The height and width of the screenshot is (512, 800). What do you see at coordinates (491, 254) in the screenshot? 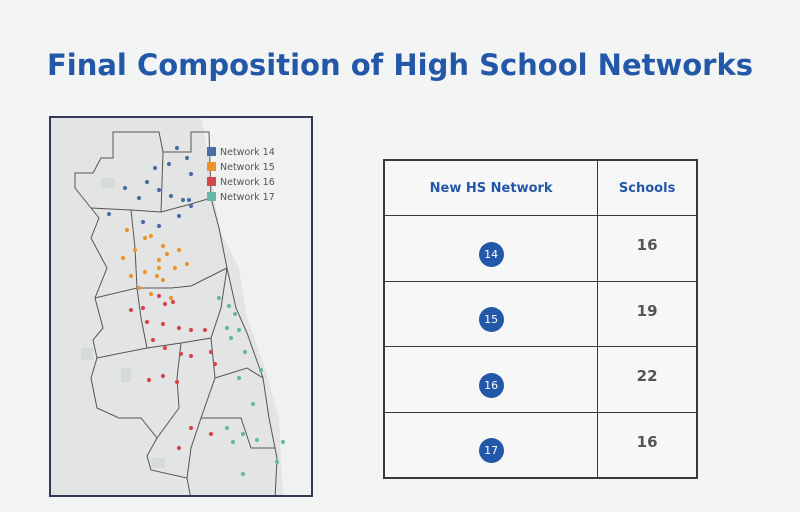
I see `network-badge: 14` at bounding box center [491, 254].